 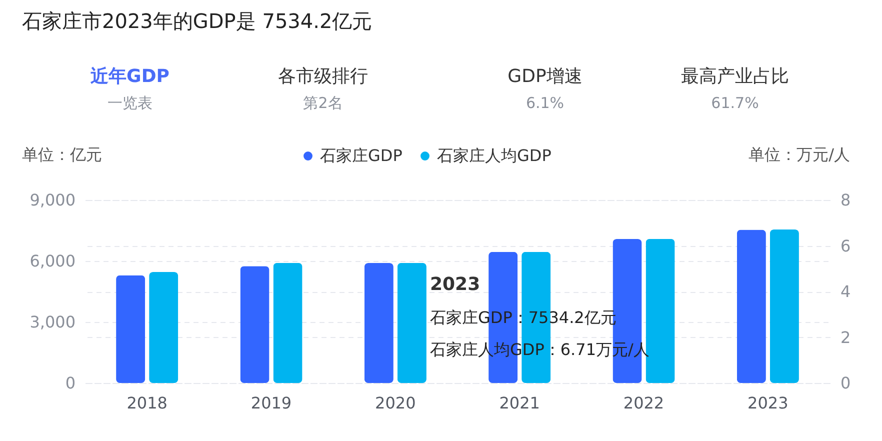 I want to click on text: 6.1%, so click(x=545, y=103).